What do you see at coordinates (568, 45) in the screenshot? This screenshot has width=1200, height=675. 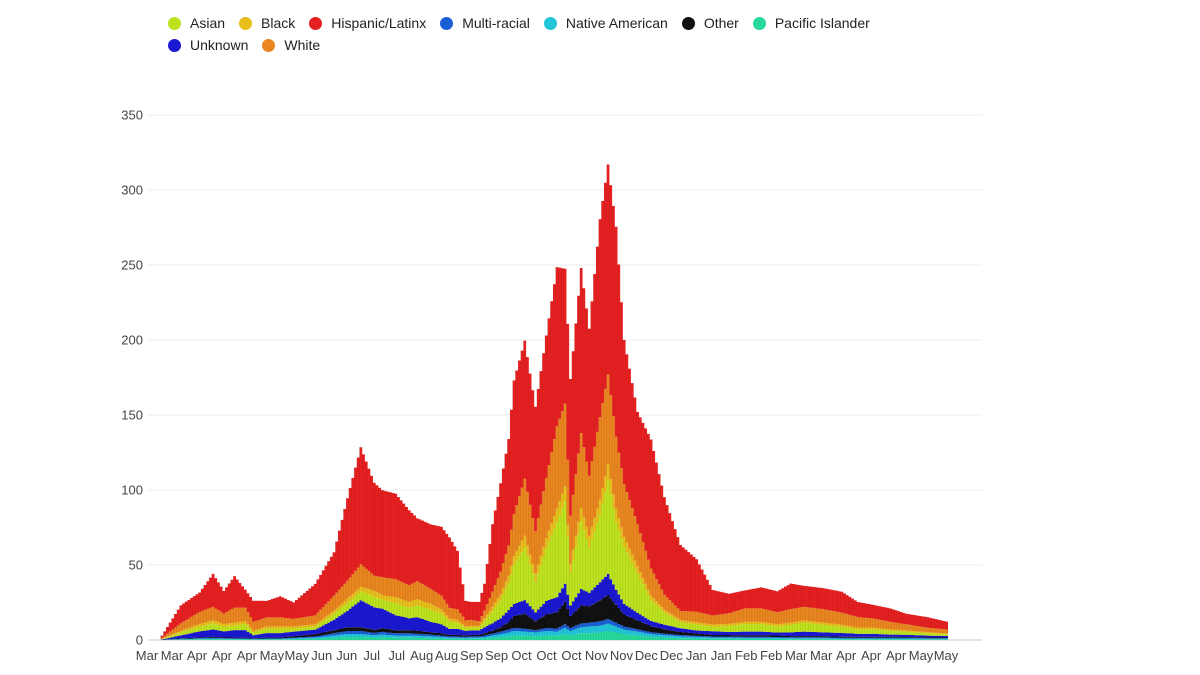 I see `legend-row: Unknown White` at bounding box center [568, 45].